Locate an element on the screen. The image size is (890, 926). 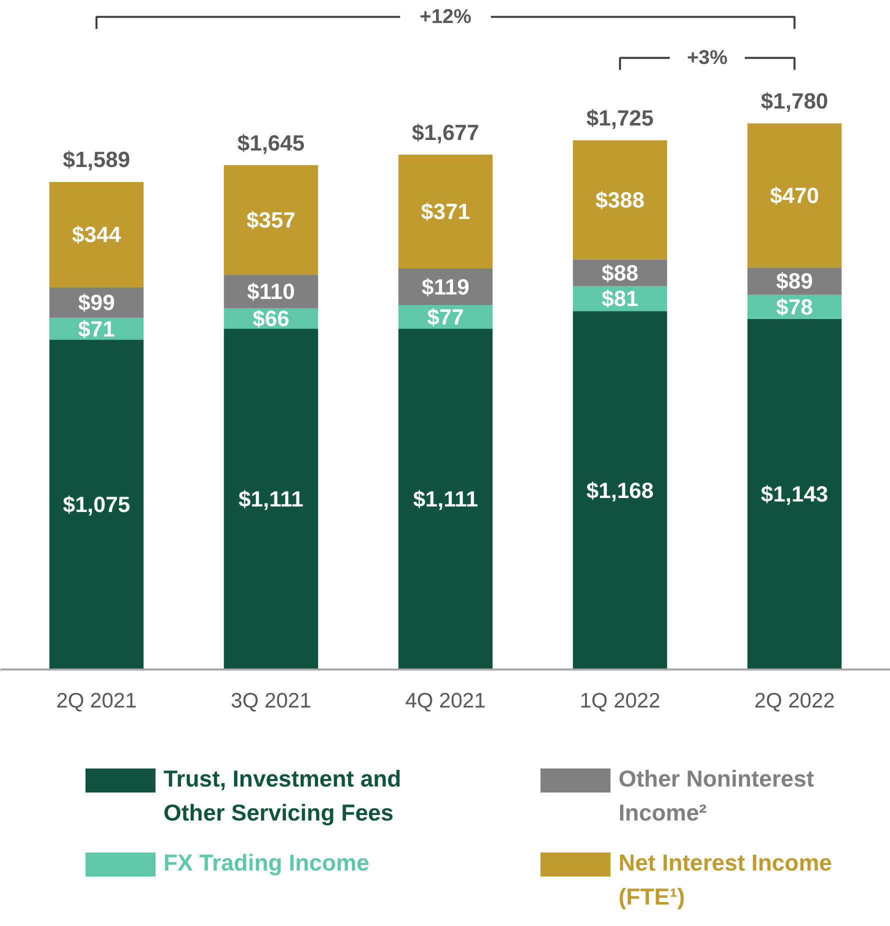
data-label: $78 is located at coordinates (794, 307).